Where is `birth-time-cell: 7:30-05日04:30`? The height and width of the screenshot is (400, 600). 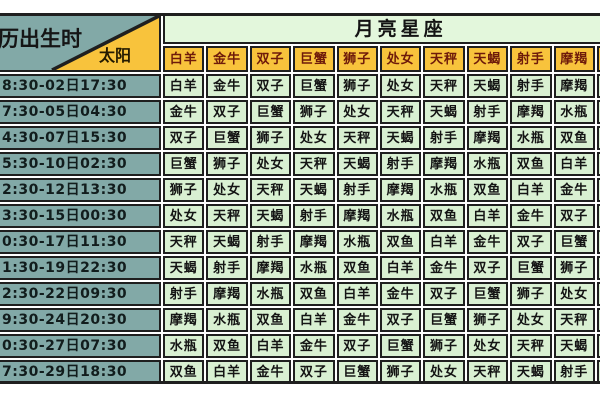 birth-time-cell: 7:30-05日04:30 is located at coordinates (80, 112).